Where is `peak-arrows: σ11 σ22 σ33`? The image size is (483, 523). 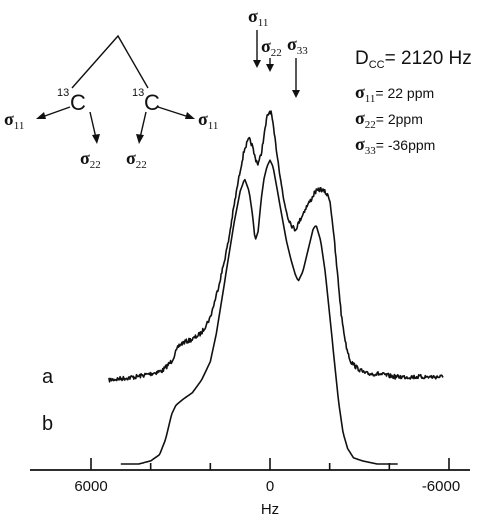 peak-arrows: σ11 σ22 σ33 is located at coordinates (278, 52).